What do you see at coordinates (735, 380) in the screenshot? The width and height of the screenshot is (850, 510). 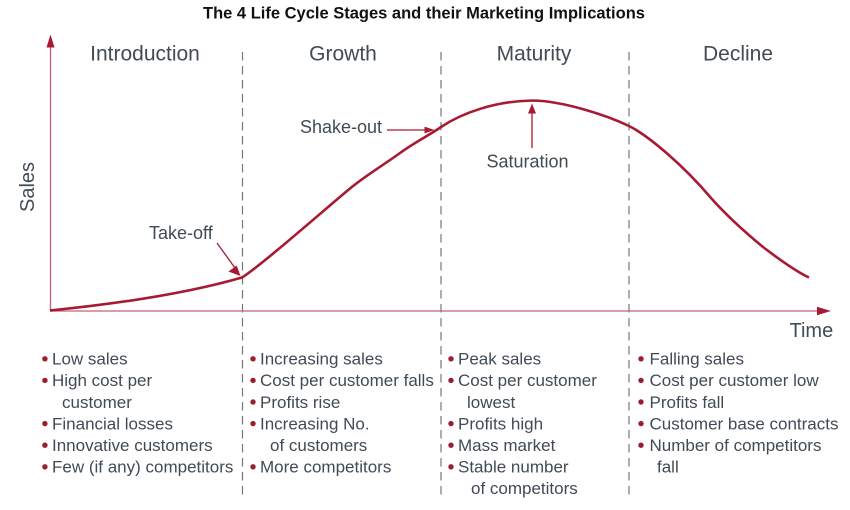 I see `svg-text: Cost per customer low` at bounding box center [735, 380].